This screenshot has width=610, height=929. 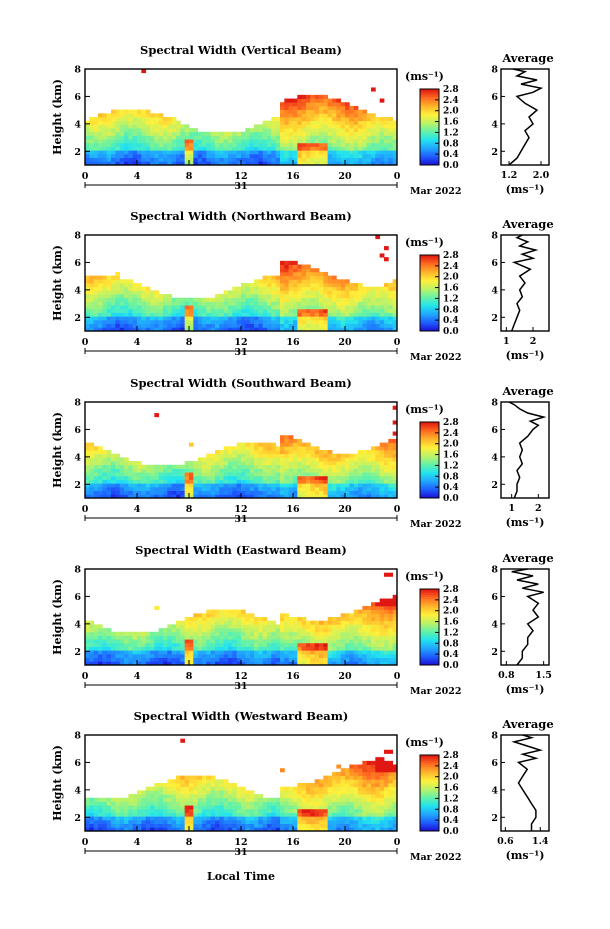 What do you see at coordinates (57, 283) in the screenshot?
I see `y-axis-label: Height (km)` at bounding box center [57, 283].